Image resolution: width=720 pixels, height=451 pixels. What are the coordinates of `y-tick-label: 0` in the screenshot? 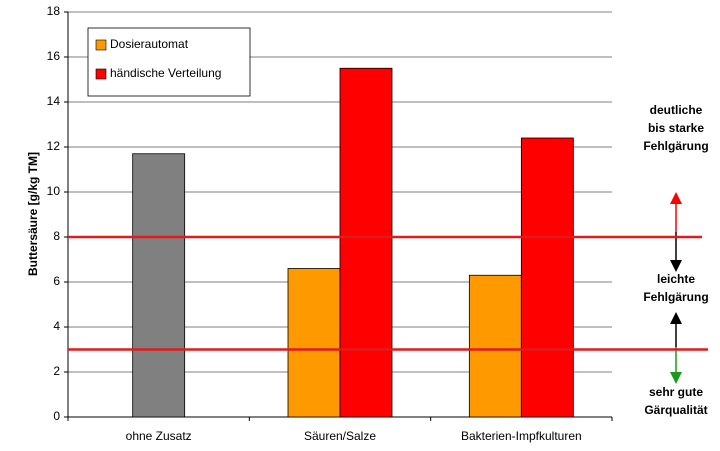 It's located at (56, 416).